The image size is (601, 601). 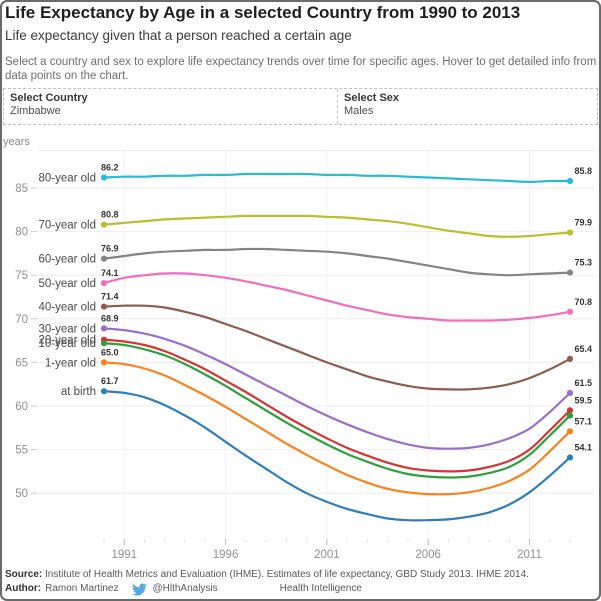 I want to click on series-start-dot-40-year-old, so click(x=104, y=306).